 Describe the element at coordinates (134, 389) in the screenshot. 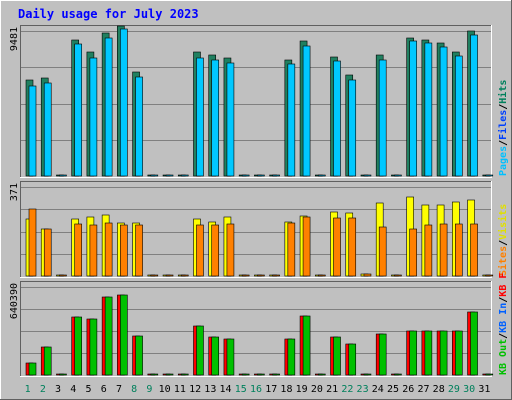

I see `x-tick-label-day-8: 8` at that location.